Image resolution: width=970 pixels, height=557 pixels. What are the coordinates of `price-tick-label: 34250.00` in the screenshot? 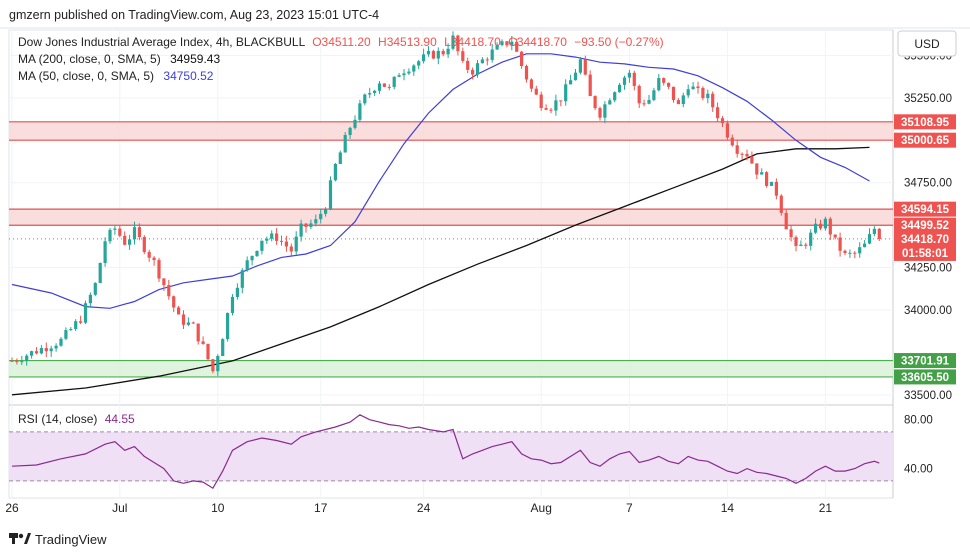 It's located at (928, 269).